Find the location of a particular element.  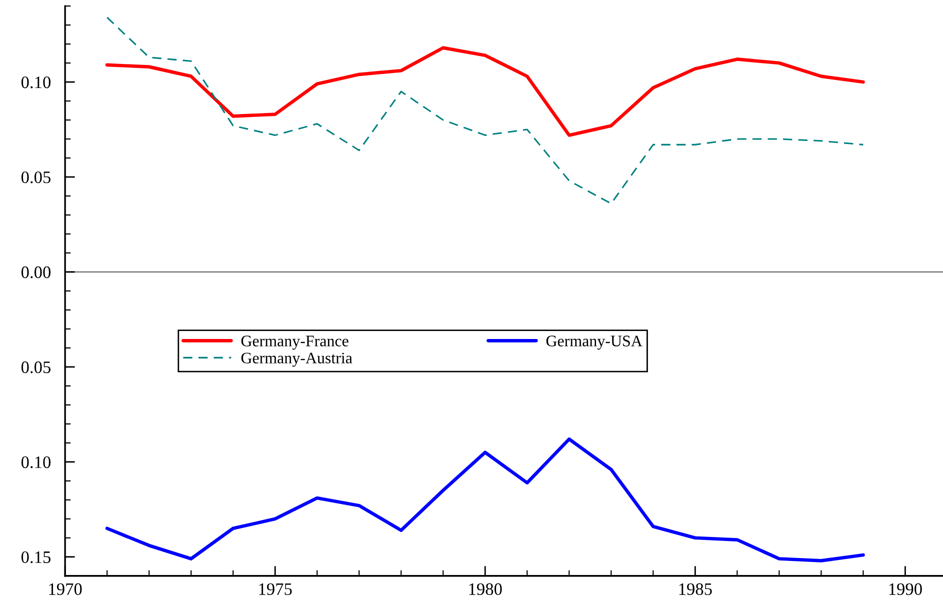

legend-label: Germany-France is located at coordinates (294, 343).